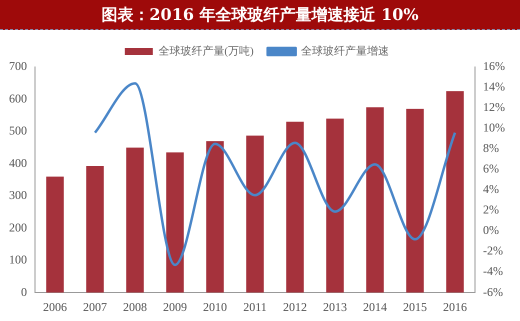  I want to click on x-tick-label: 2012, so click(295, 307).